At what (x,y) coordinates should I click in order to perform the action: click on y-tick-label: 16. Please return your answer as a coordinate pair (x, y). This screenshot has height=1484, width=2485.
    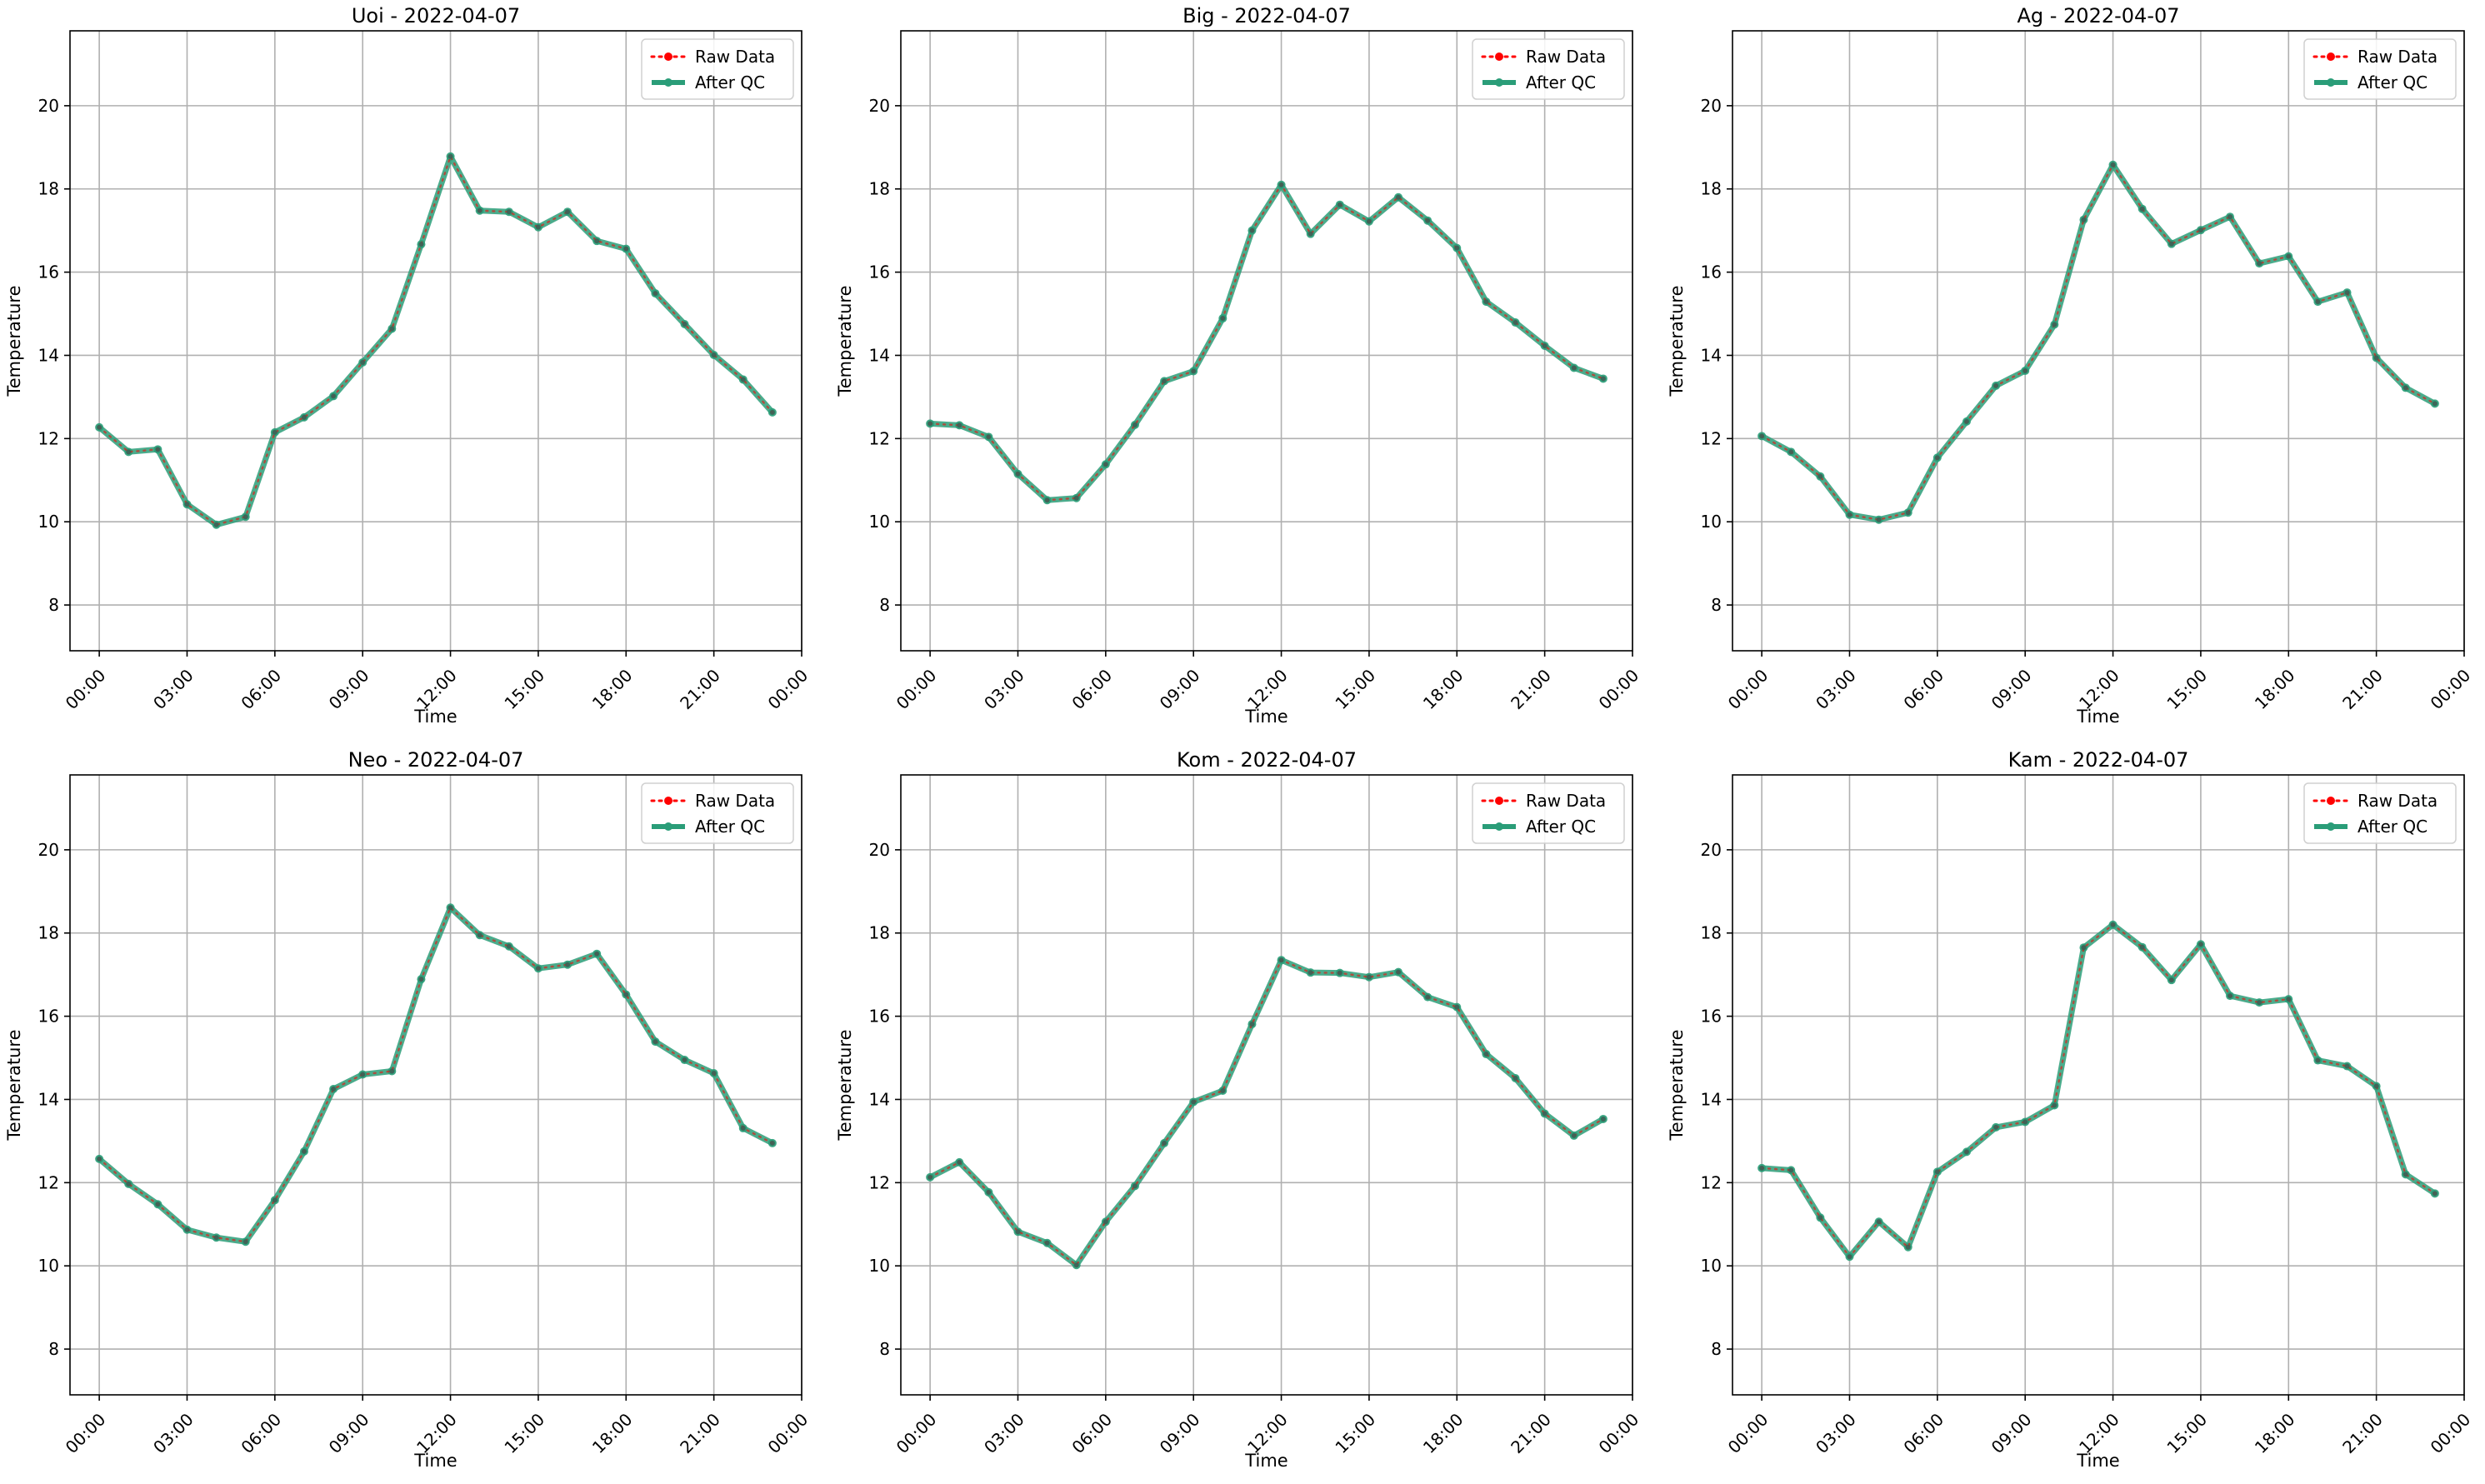
    Looking at the image, I should click on (48, 1017).